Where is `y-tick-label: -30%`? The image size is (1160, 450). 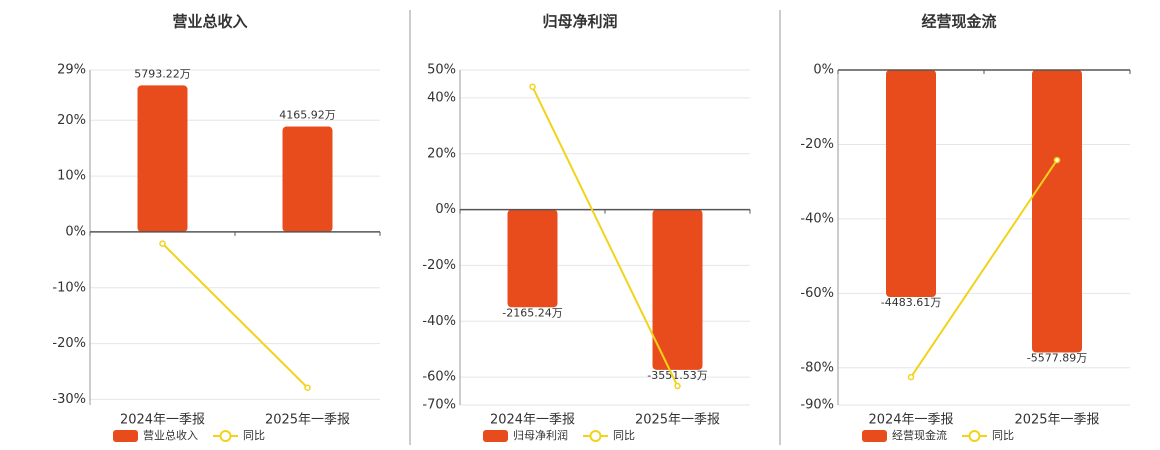 y-tick-label: -30% is located at coordinates (69, 399).